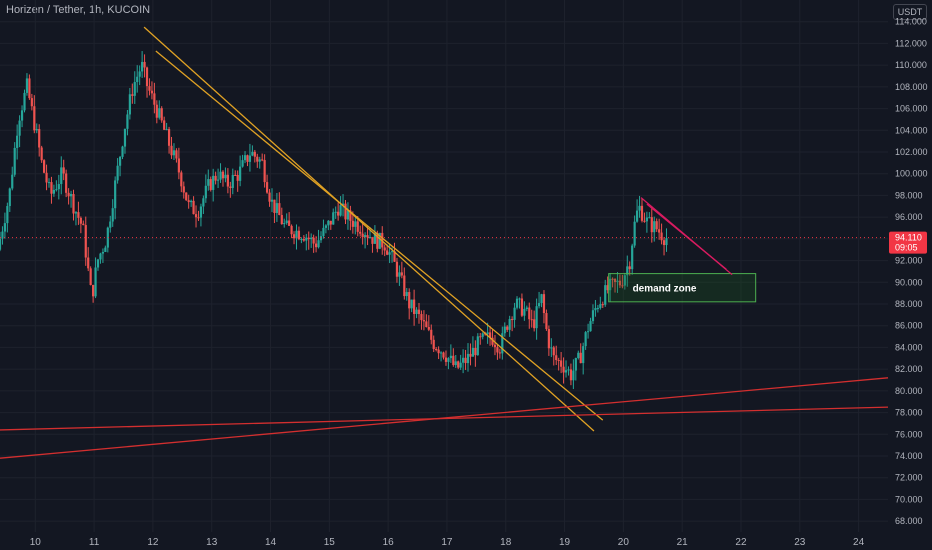 The width and height of the screenshot is (932, 550). I want to click on time-axis: 10 11 12 13 14 15 16 17 18 19 20 21 22 23 24, so click(447, 542).